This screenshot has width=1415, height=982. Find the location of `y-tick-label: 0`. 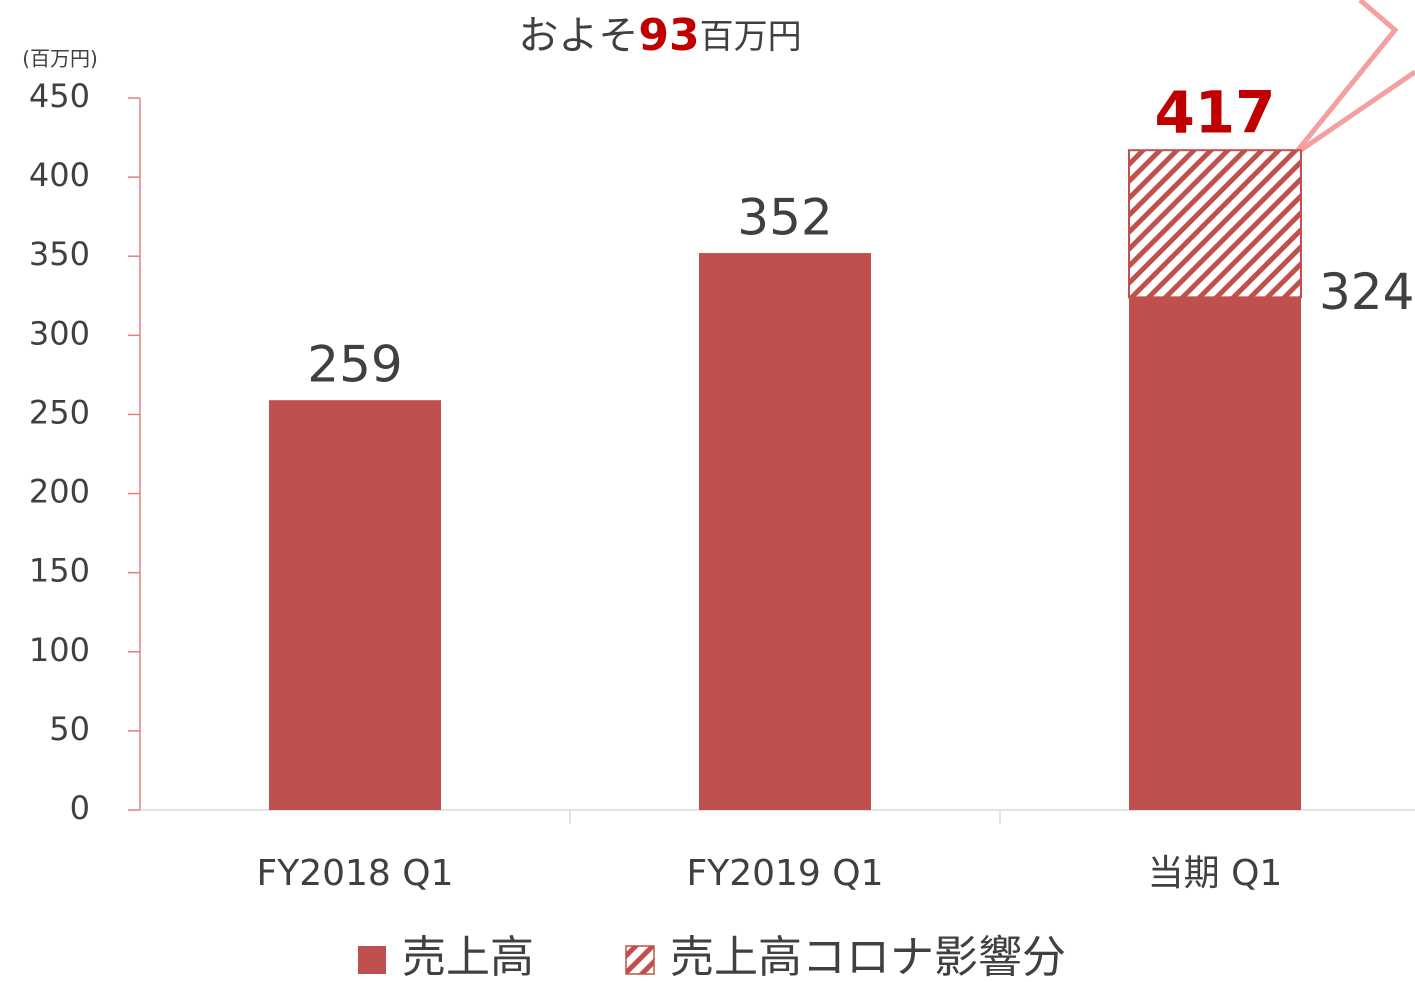

y-tick-label: 0 is located at coordinates (80, 808).